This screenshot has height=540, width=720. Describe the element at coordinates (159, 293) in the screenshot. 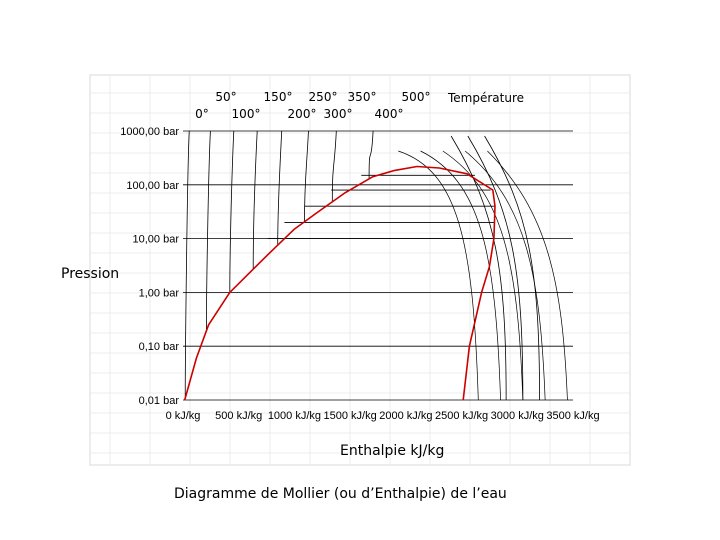

I see `y-tick-label: 1,00 bar` at that location.